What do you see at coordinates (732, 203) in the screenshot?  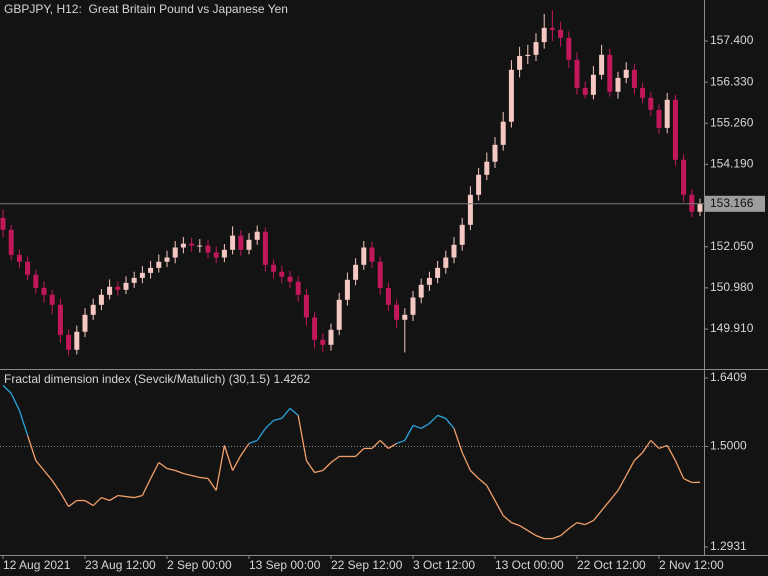 I see `last-price-label: 153.166` at bounding box center [732, 203].